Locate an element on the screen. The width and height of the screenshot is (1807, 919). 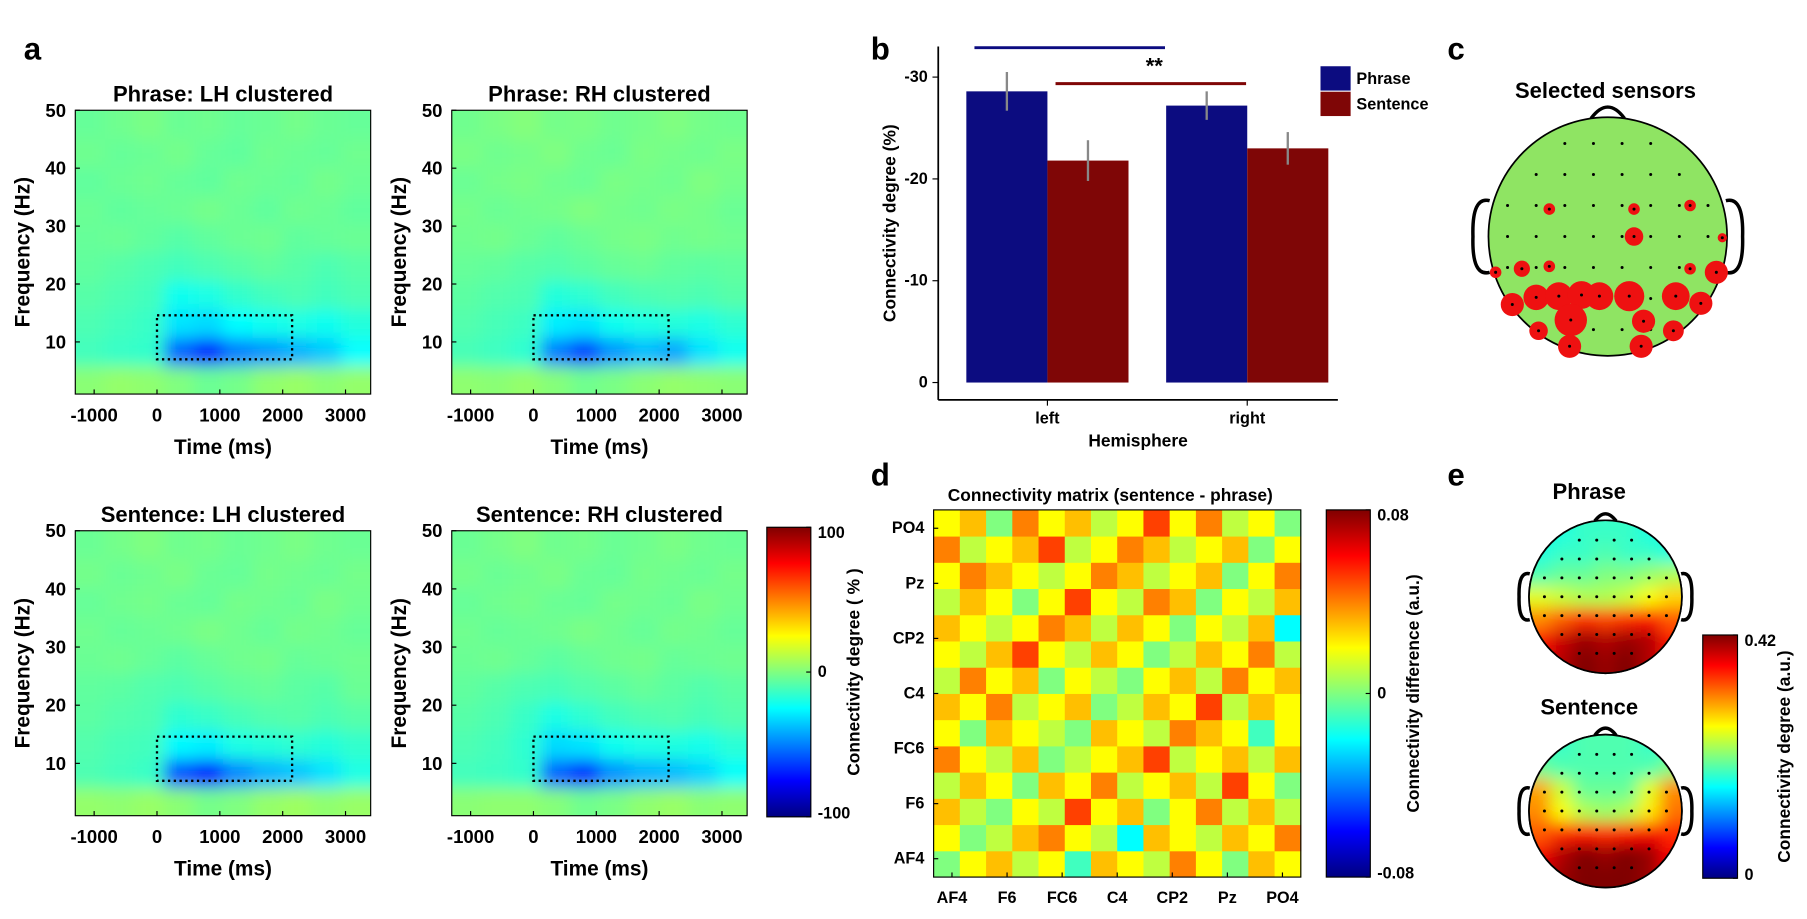
x-tick-label: F6 is located at coordinates (1007, 898).